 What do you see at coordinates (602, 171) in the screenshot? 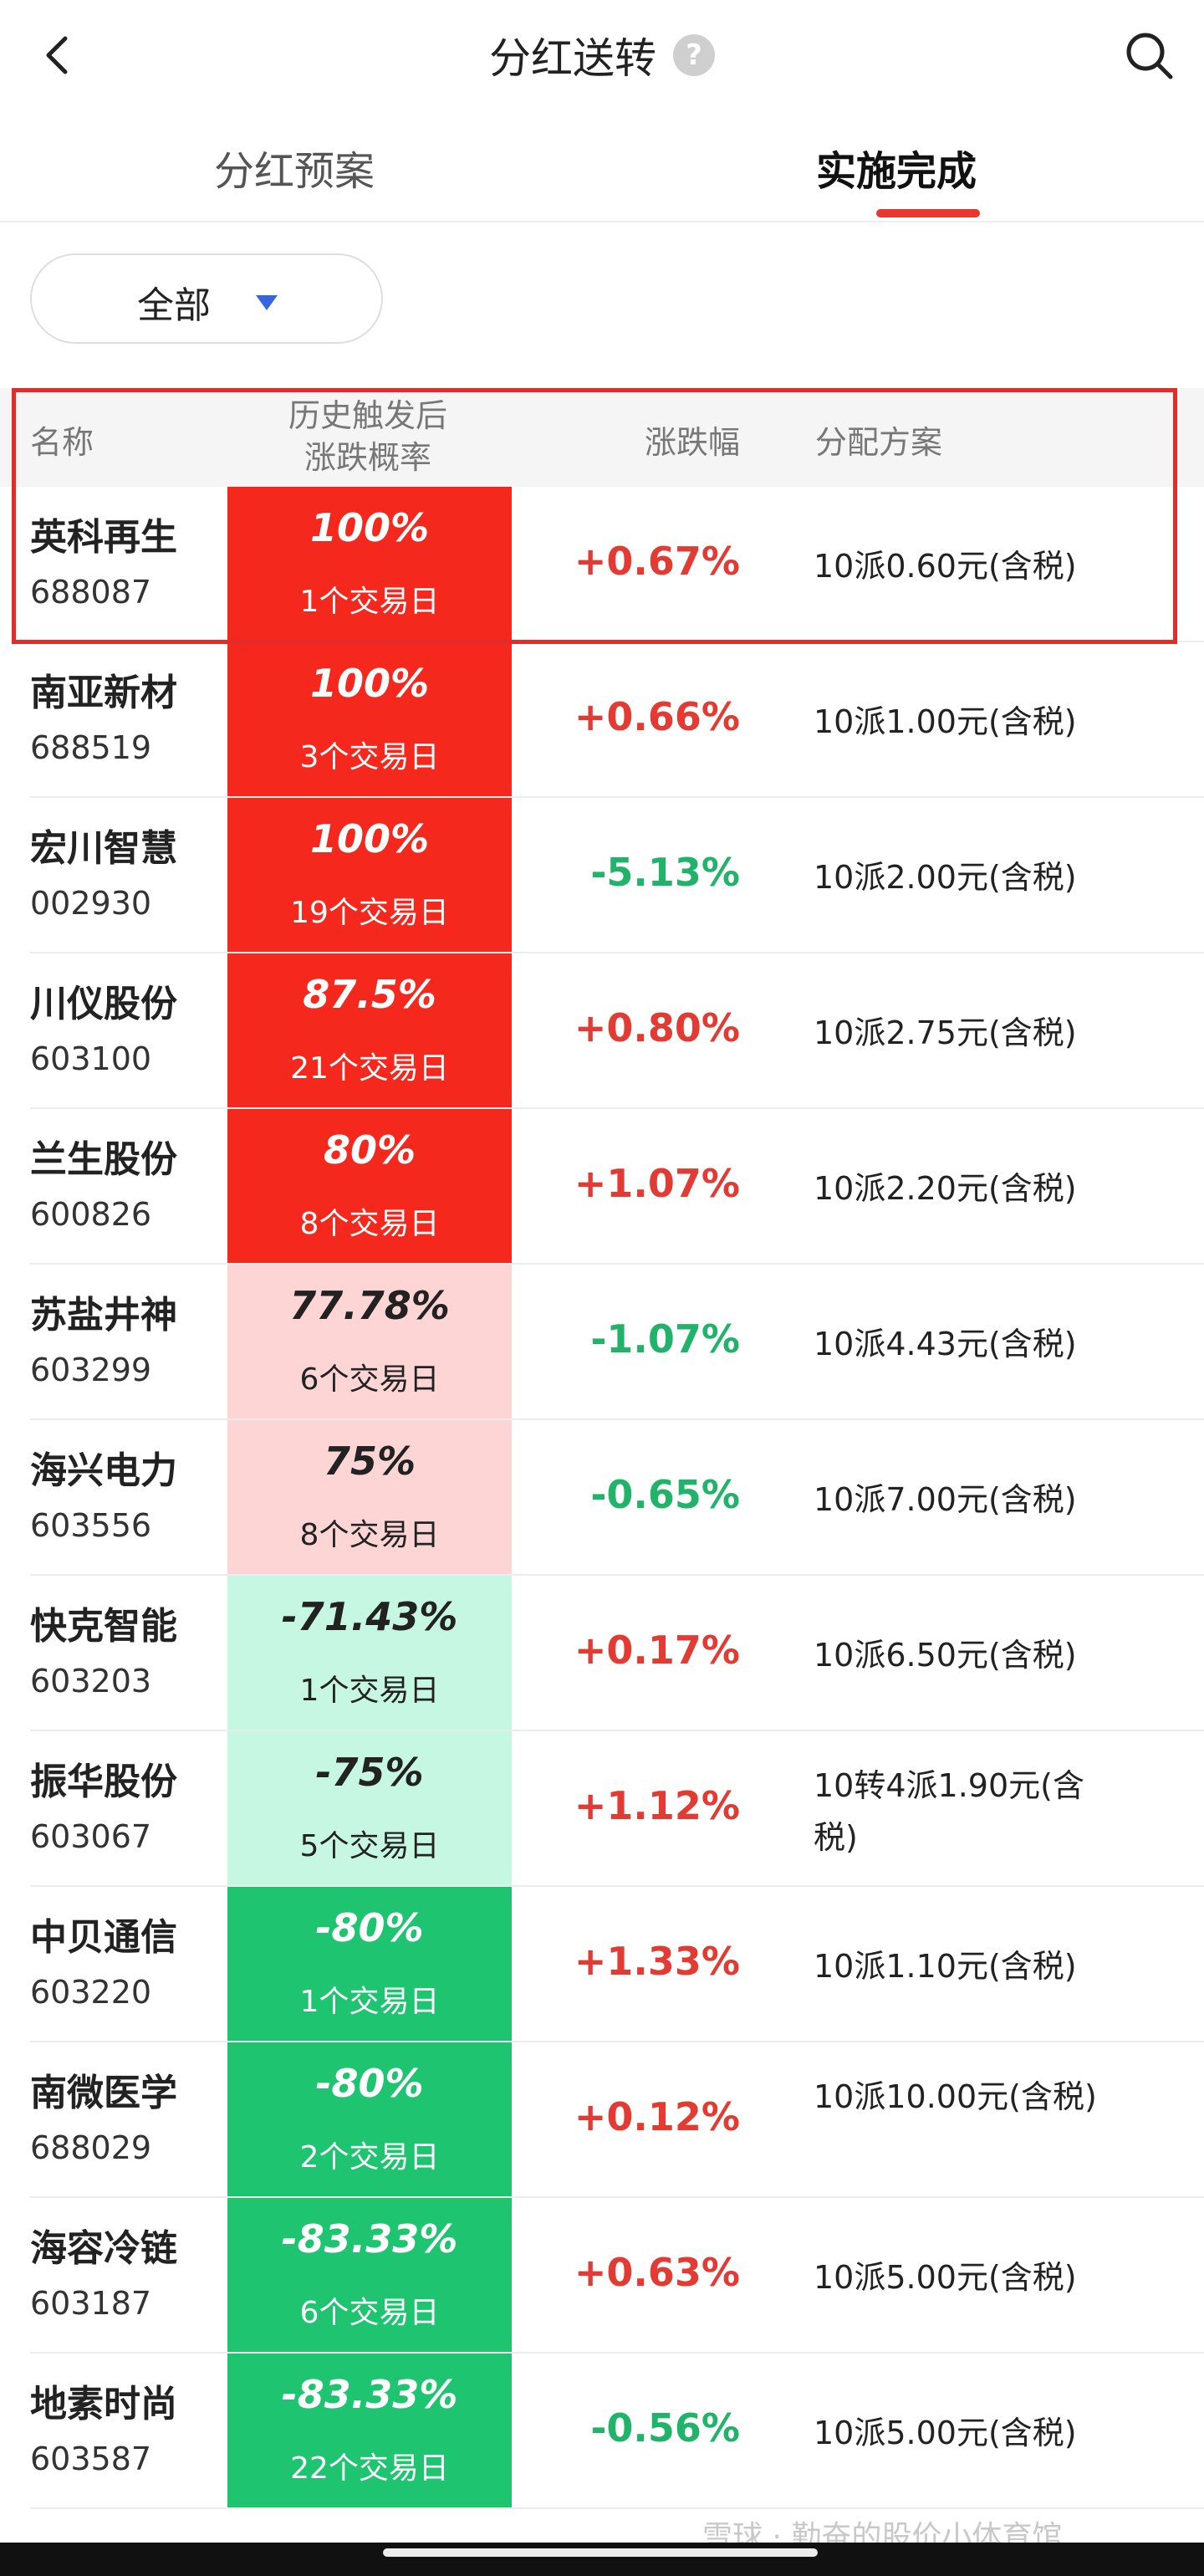
I see `tab-bar: 分红预案 实施完成` at bounding box center [602, 171].